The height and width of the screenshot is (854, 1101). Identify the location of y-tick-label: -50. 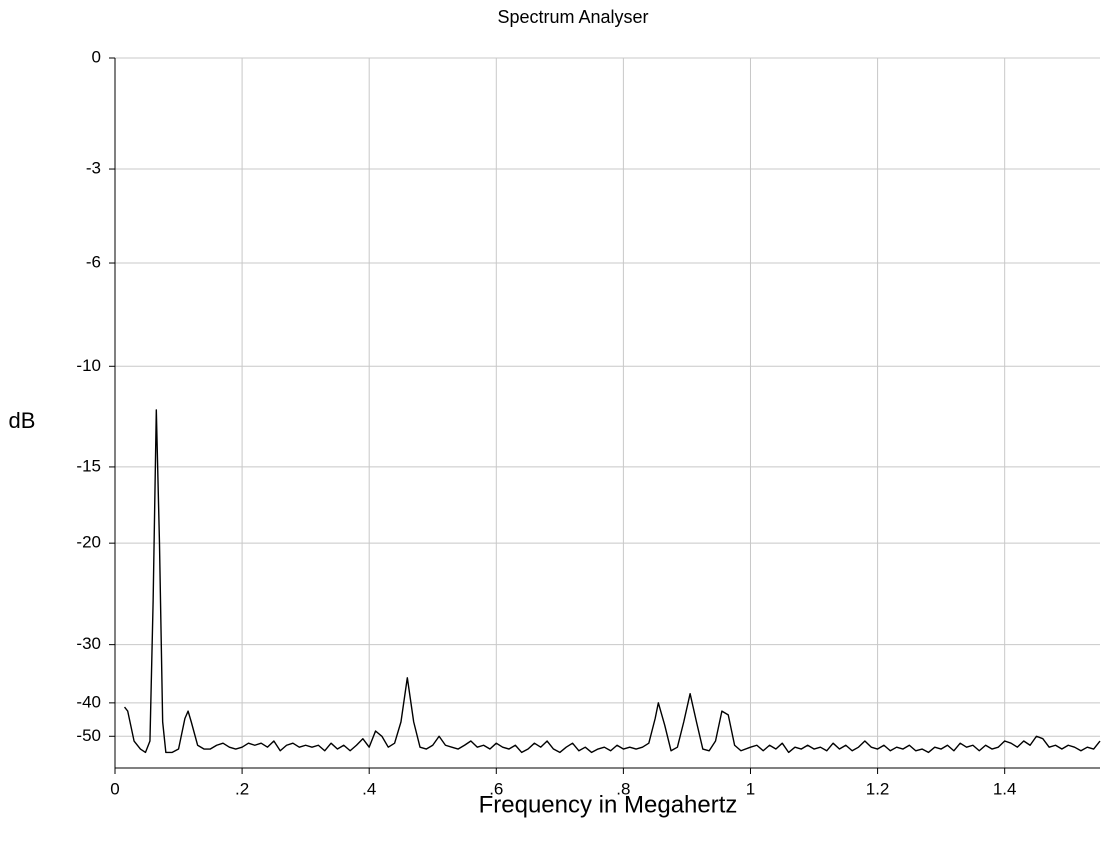
(88, 735).